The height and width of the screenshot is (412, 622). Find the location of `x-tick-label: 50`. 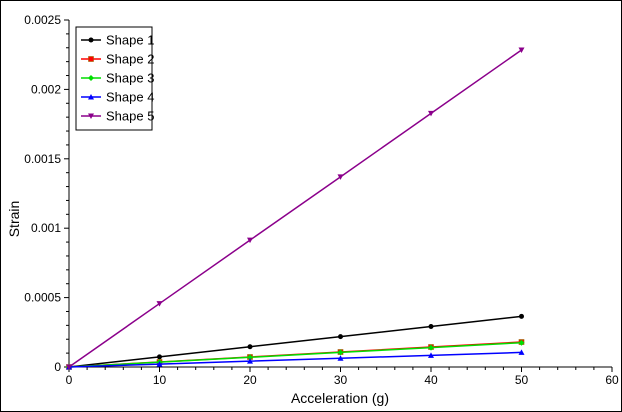

x-tick-label: 50 is located at coordinates (522, 380).